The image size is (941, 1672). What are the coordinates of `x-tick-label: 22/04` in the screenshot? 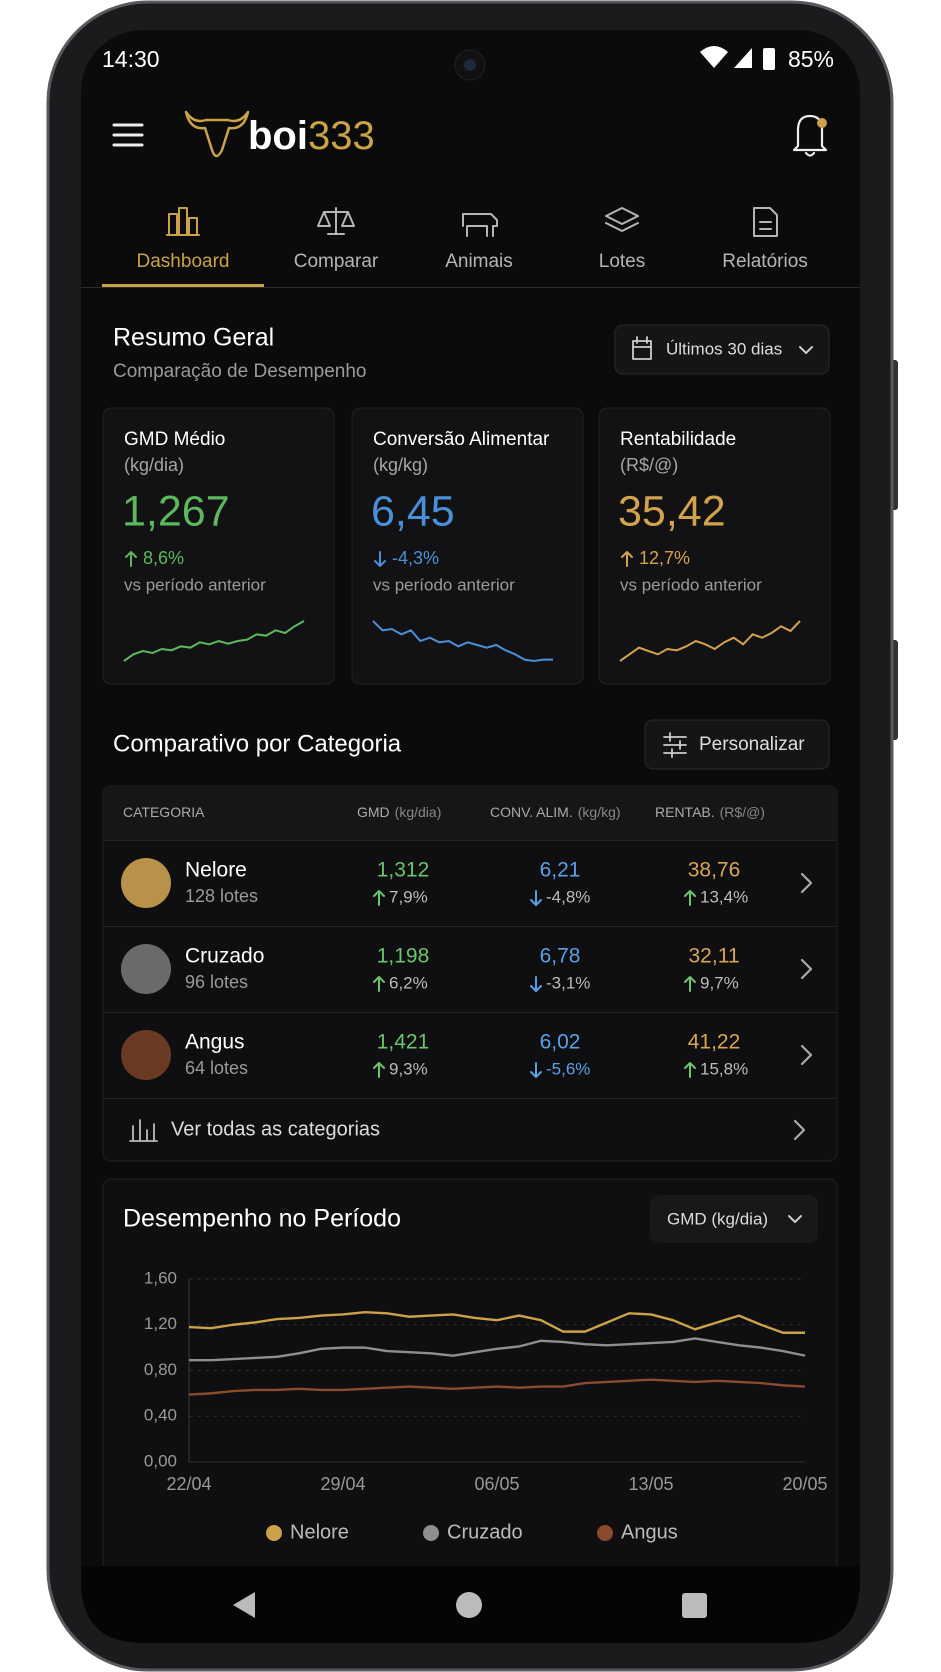 It's located at (188, 1484).